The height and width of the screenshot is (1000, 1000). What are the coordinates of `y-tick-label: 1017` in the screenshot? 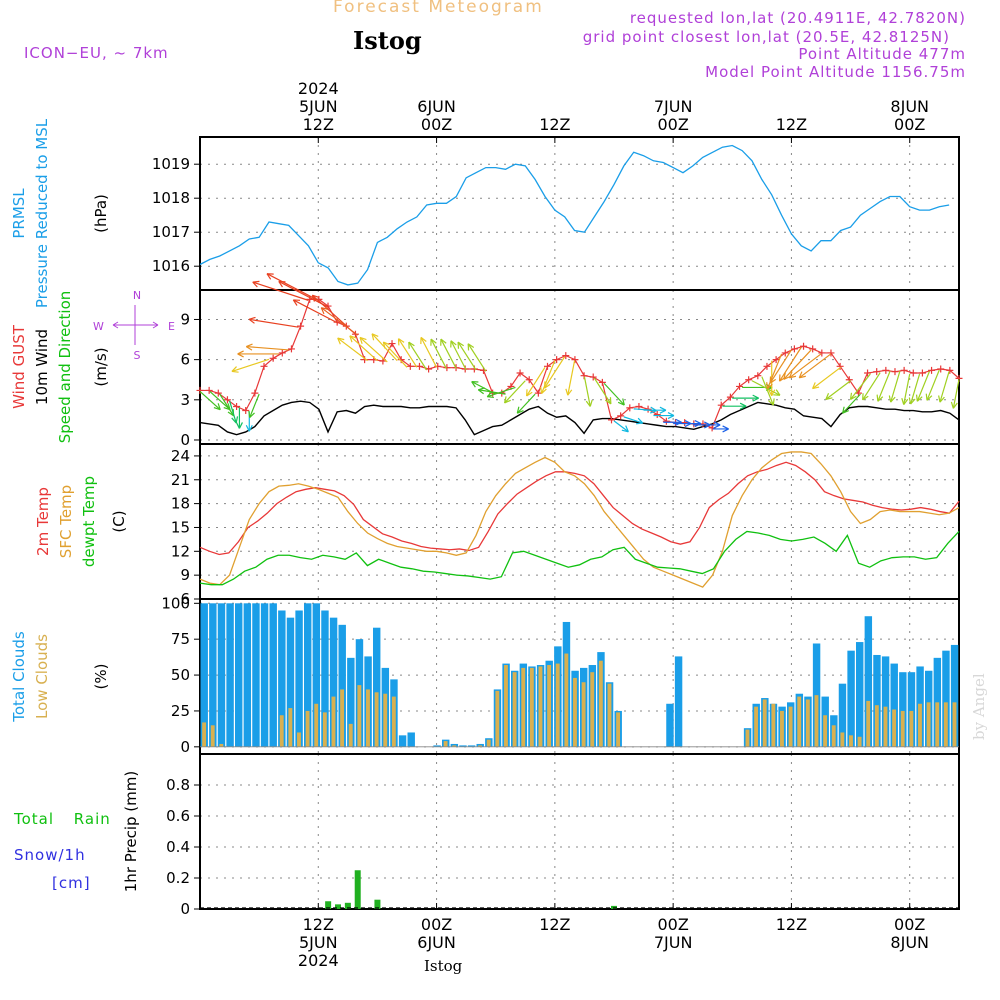 It's located at (171, 232).